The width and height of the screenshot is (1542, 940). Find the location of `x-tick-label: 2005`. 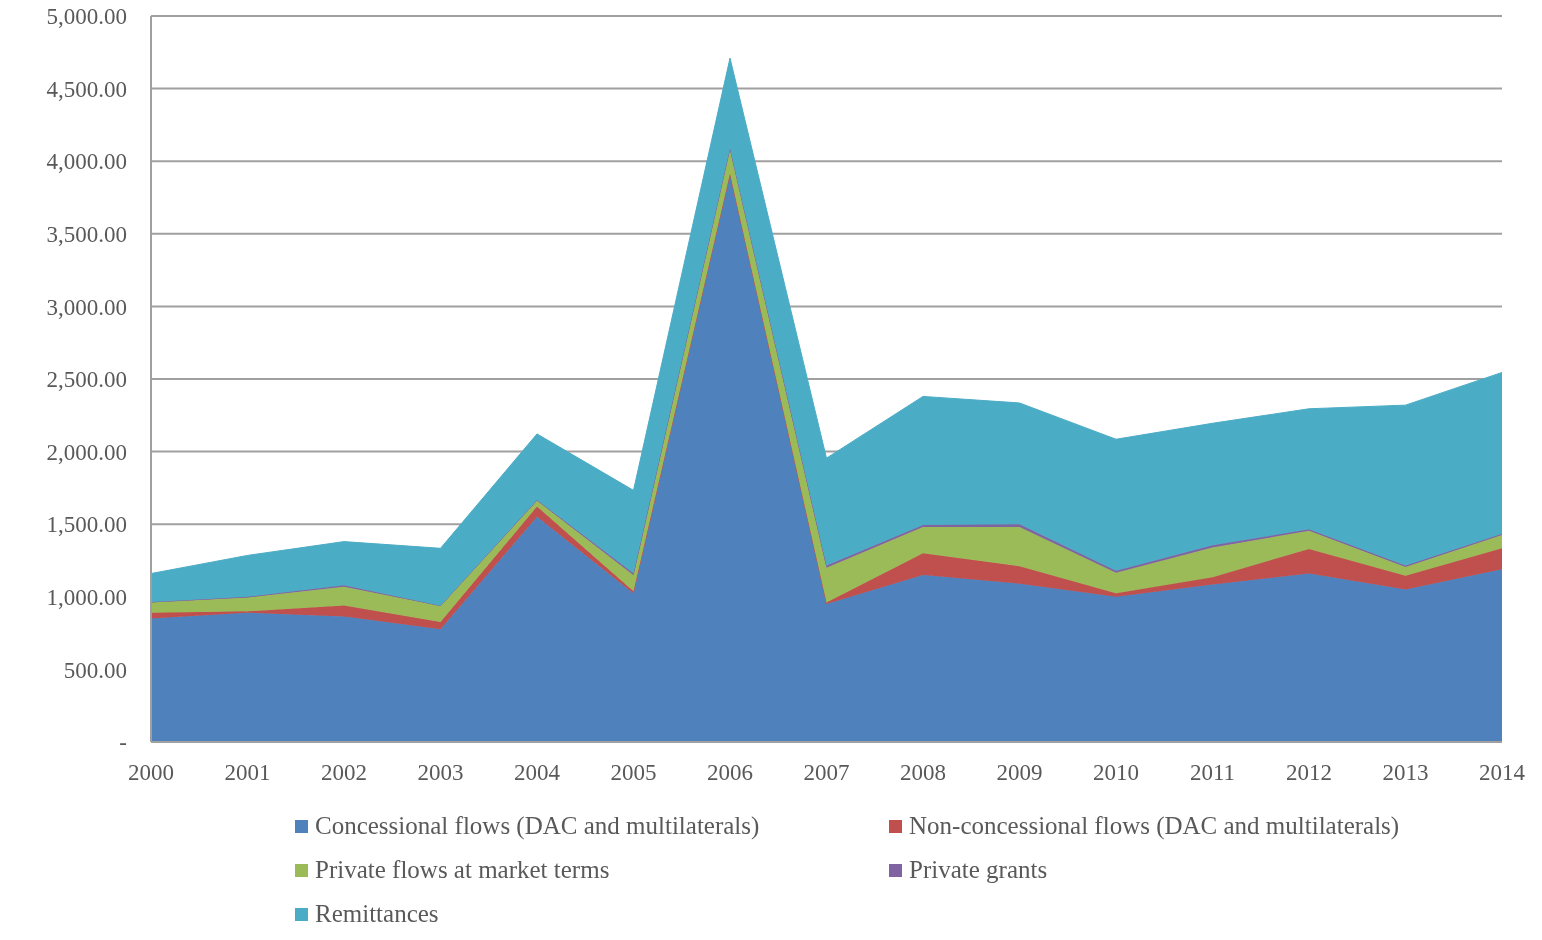

x-tick-label: 2005 is located at coordinates (633, 773).